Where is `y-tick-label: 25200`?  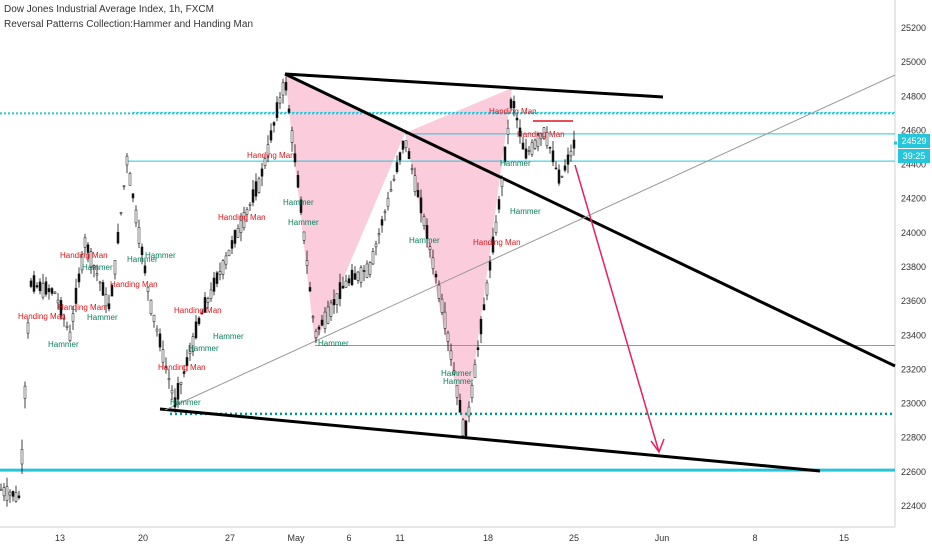
y-tick-label: 25200 is located at coordinates (913, 28).